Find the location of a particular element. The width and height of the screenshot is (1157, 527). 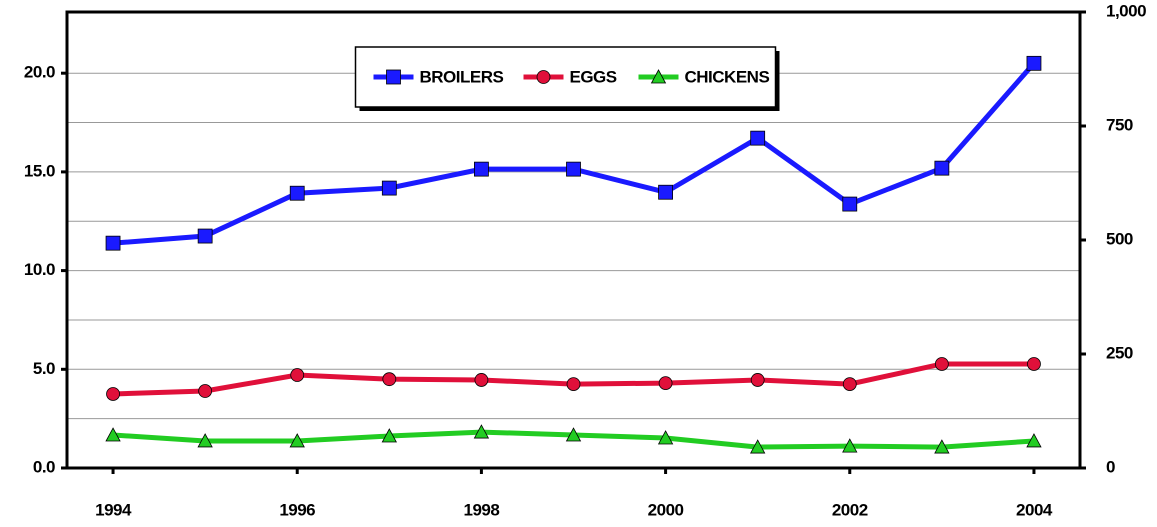

x-tick-label: 1994 is located at coordinates (113, 509).